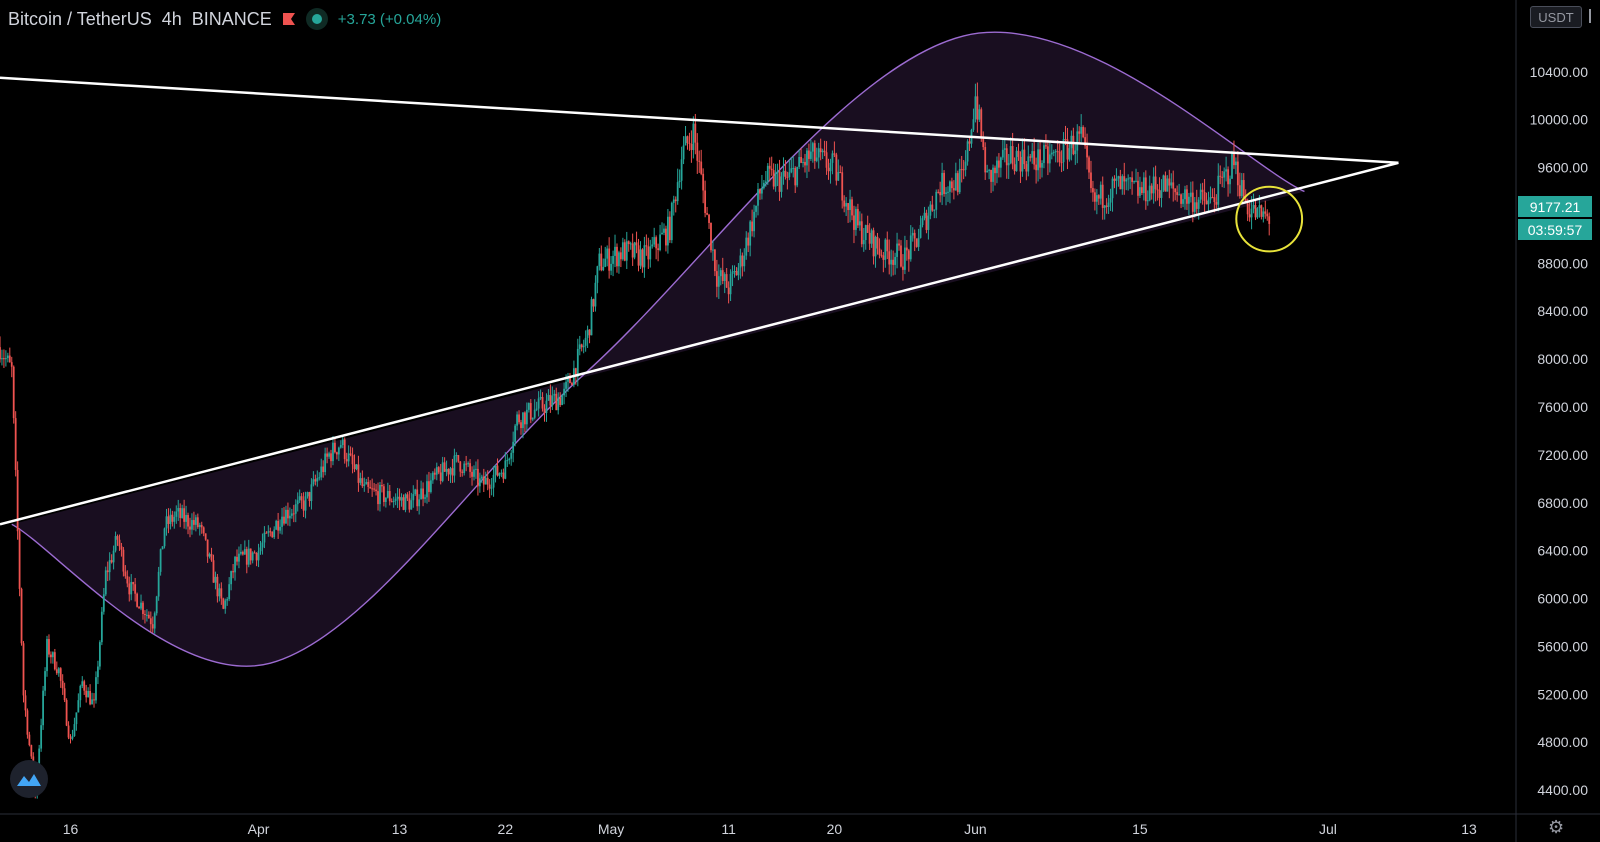  I want to click on red-flag-icon, so click(289, 19).